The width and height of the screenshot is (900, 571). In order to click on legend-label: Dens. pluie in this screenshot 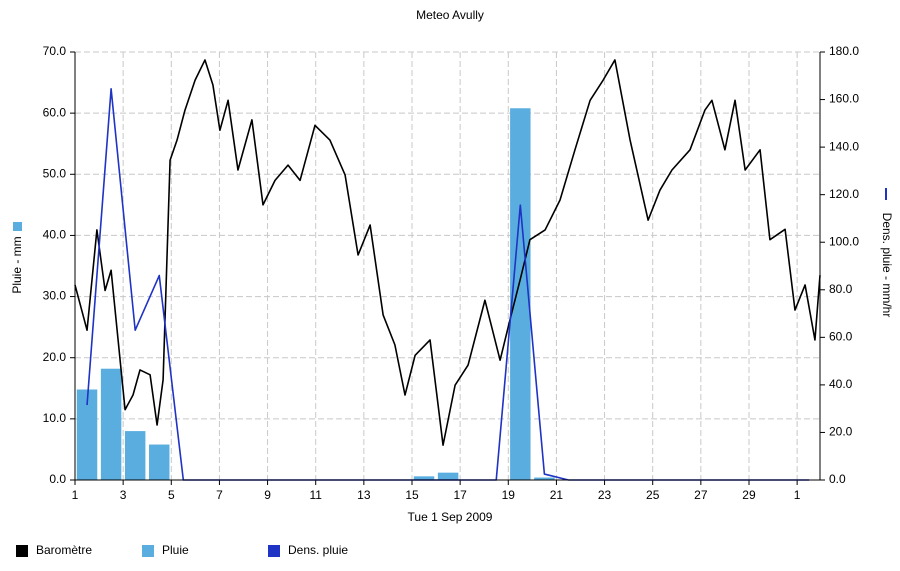, I will do `click(318, 550)`.